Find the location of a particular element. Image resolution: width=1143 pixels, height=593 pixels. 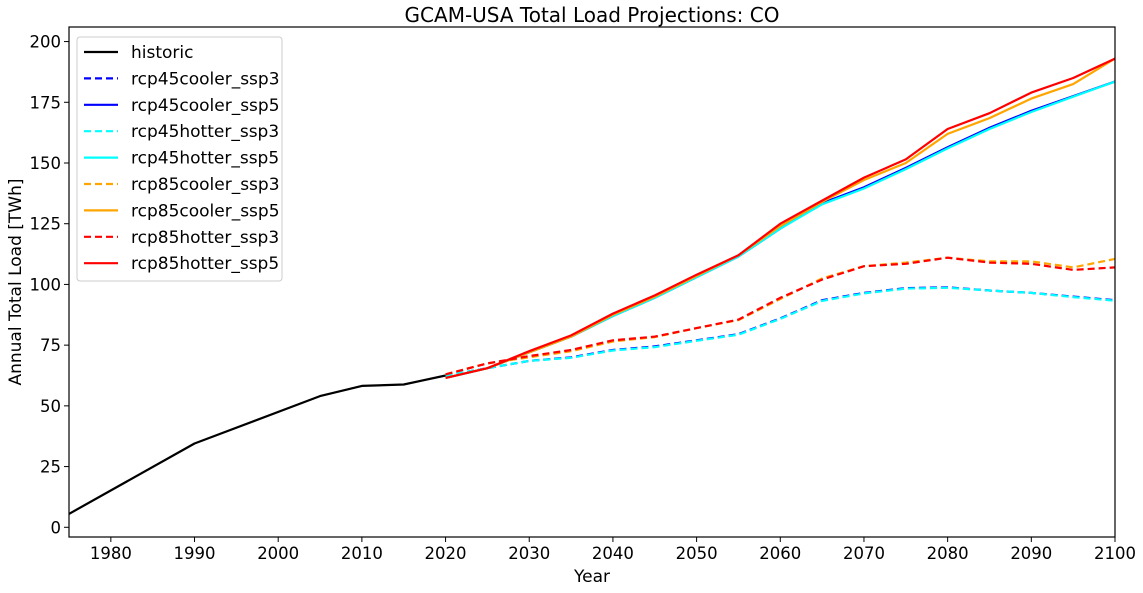

series-line-rcp85cooler-ssp3 is located at coordinates (780, 316).